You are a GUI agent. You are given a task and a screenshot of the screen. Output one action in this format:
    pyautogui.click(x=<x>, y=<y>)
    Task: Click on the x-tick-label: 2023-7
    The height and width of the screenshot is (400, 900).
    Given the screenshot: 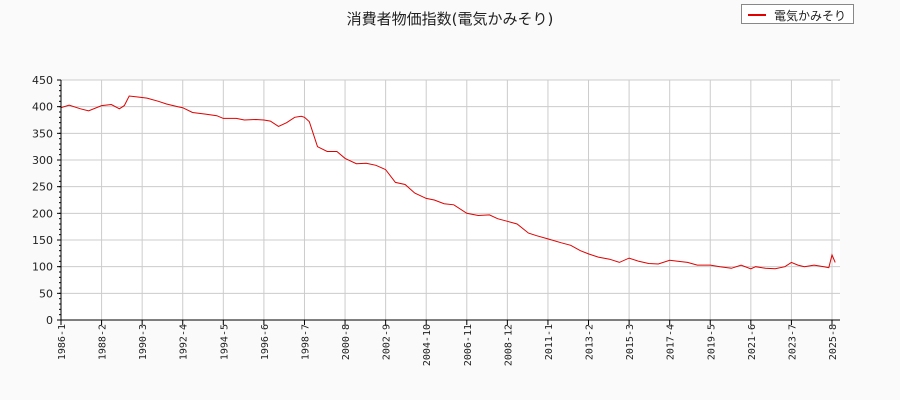 What is the action you would take?
    pyautogui.click(x=792, y=342)
    